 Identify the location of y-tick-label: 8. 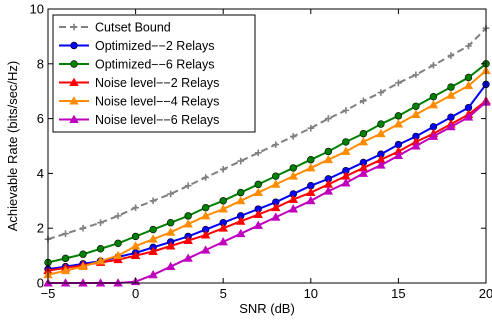
(40, 63).